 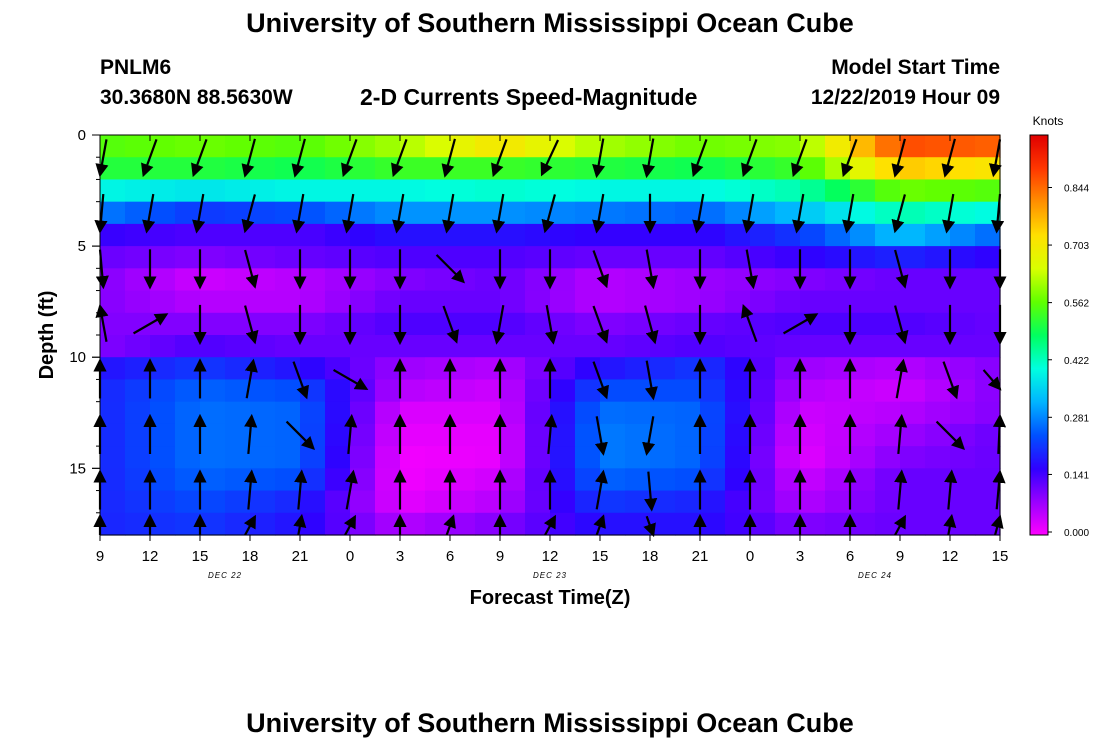 I want to click on x-tick-label: 15, so click(x=200, y=556).